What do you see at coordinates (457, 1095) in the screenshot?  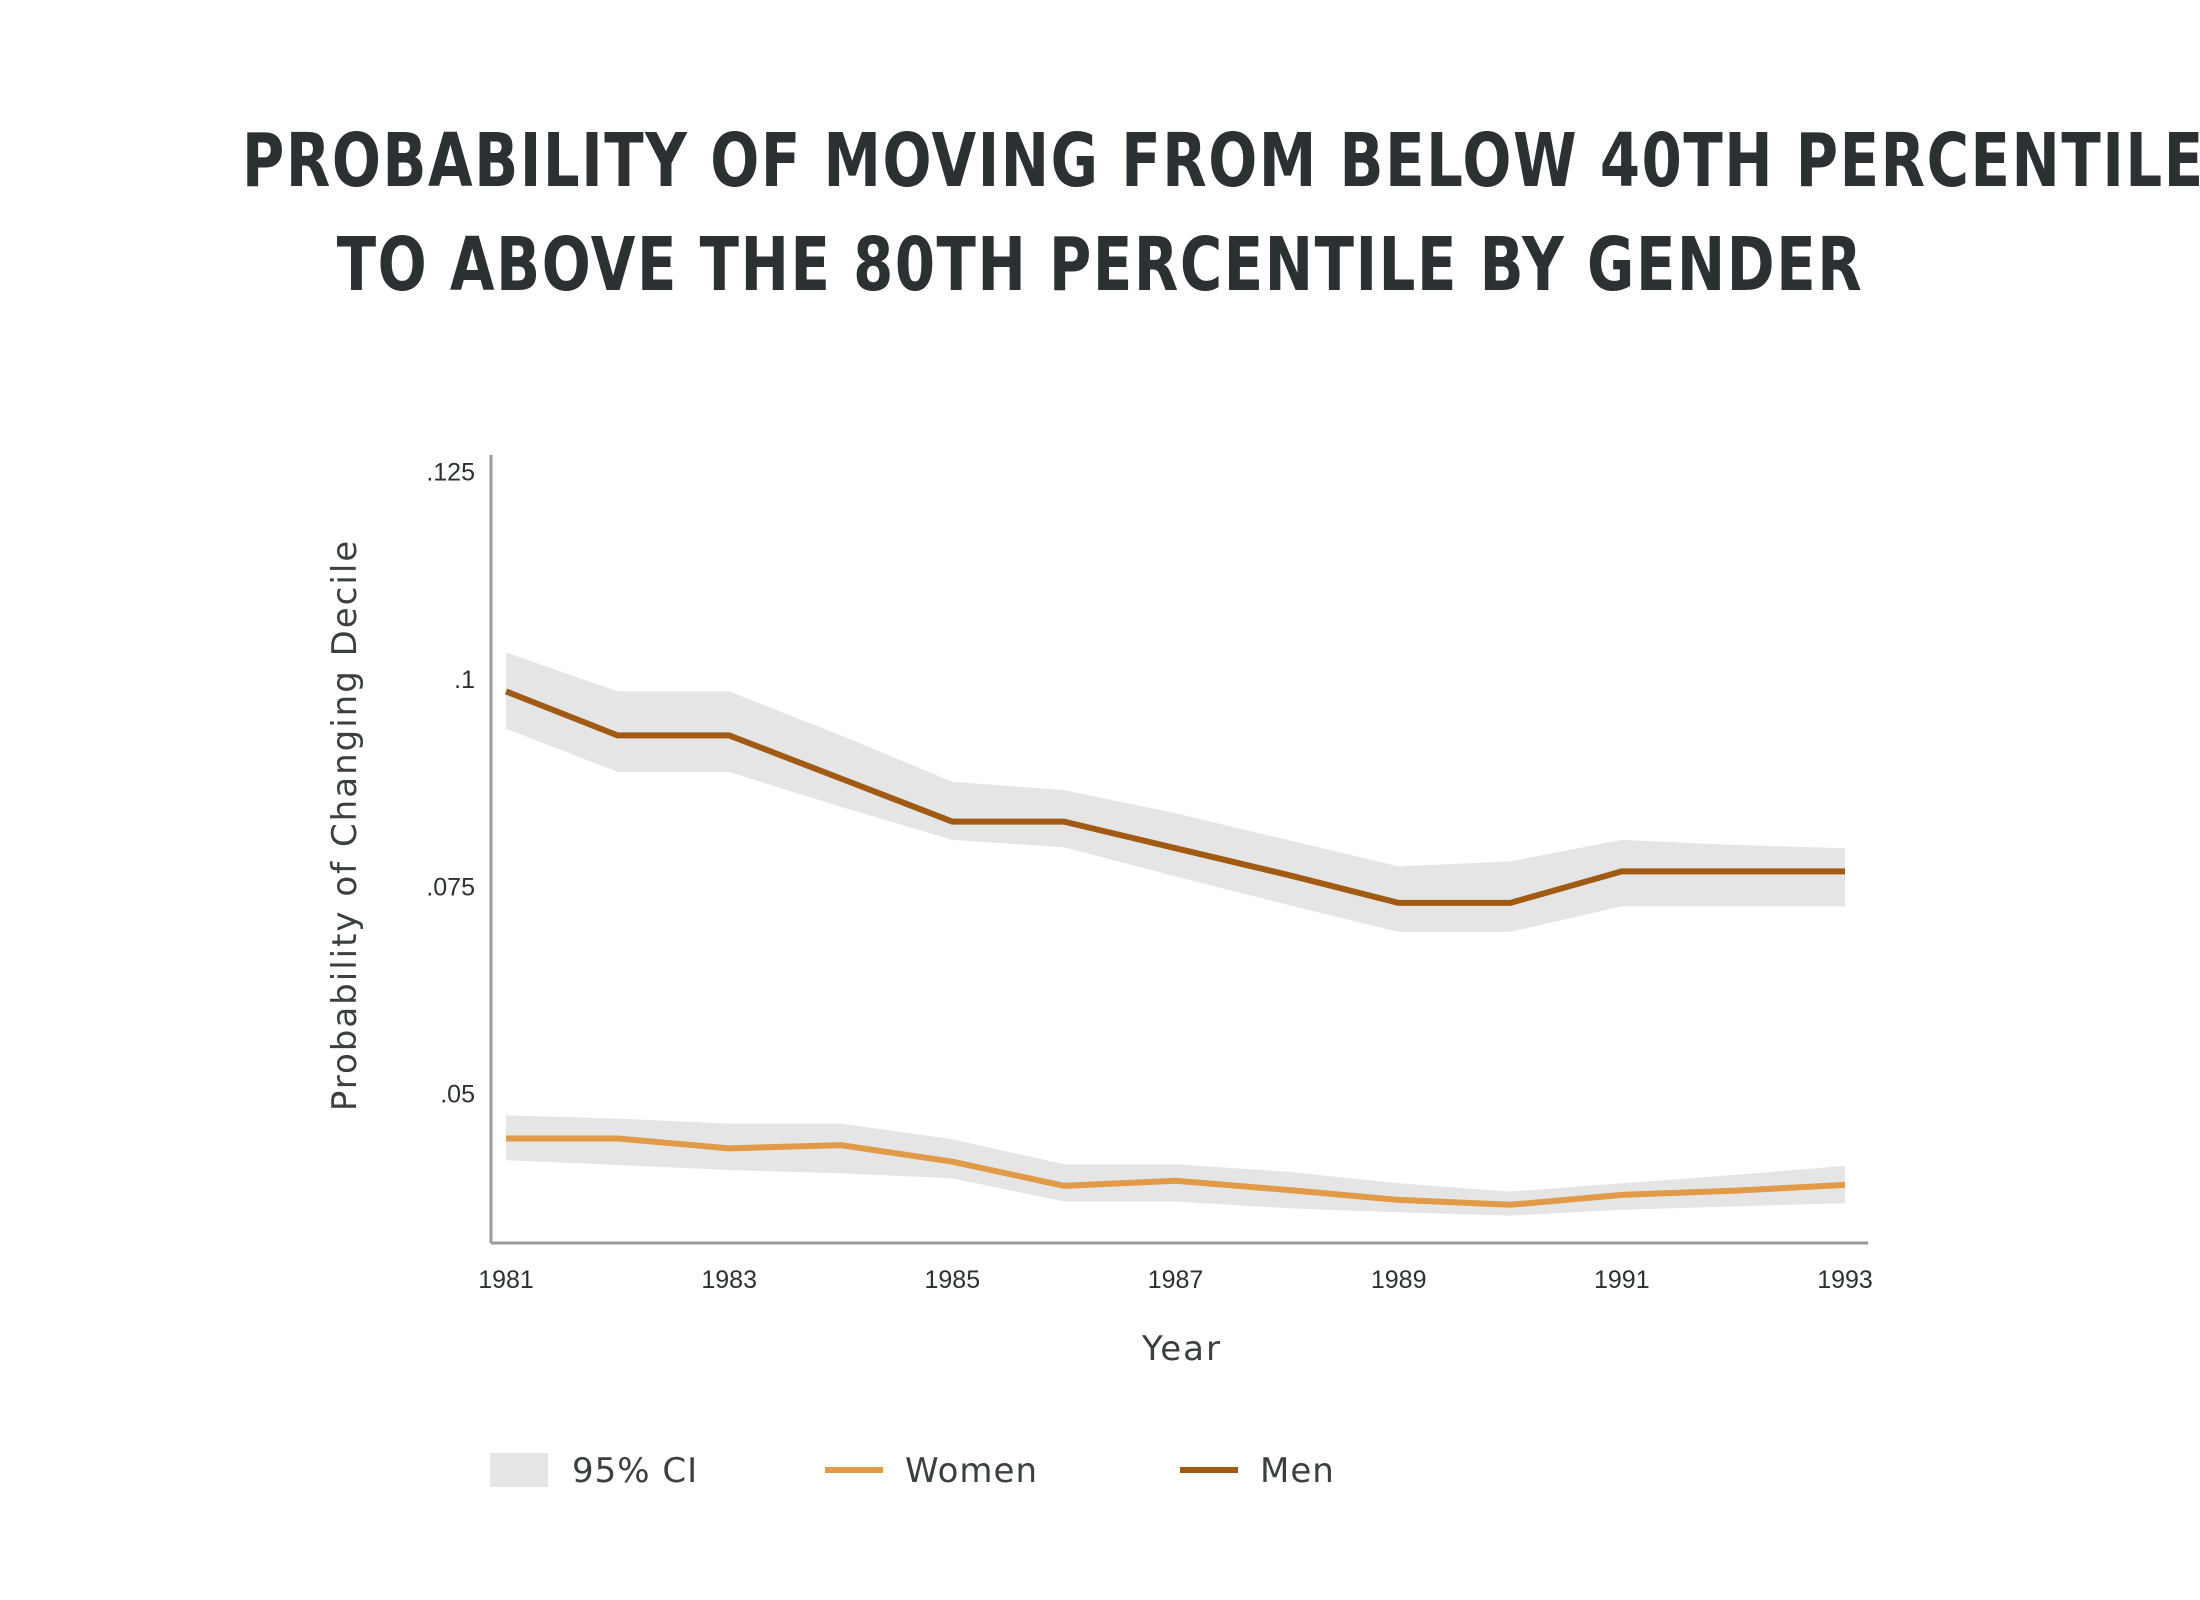 I see `y-tick-label: .05` at bounding box center [457, 1095].